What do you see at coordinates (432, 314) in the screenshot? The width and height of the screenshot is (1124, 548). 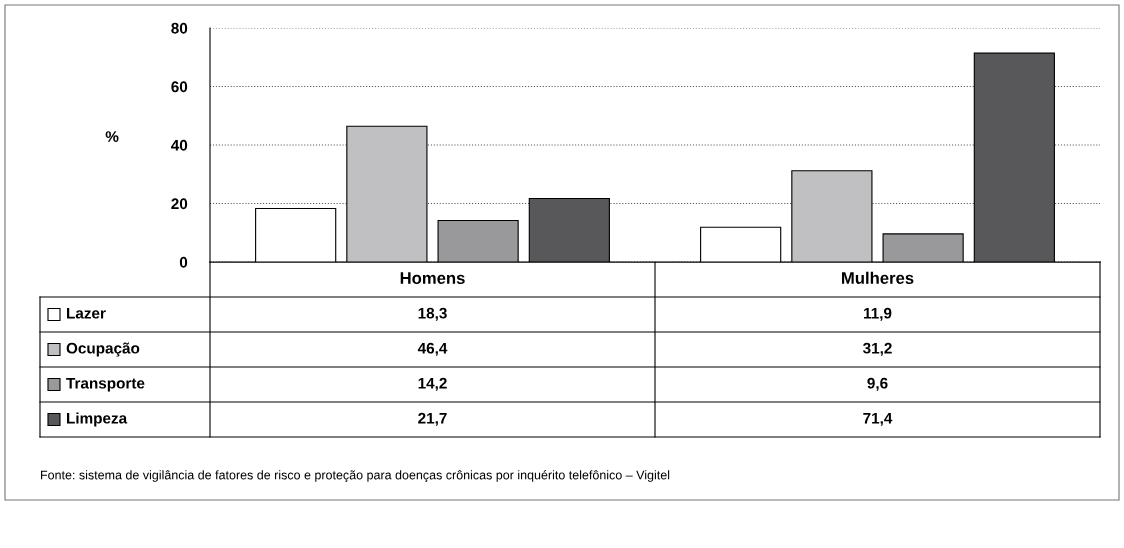 I see `data-label: 18,3` at bounding box center [432, 314].